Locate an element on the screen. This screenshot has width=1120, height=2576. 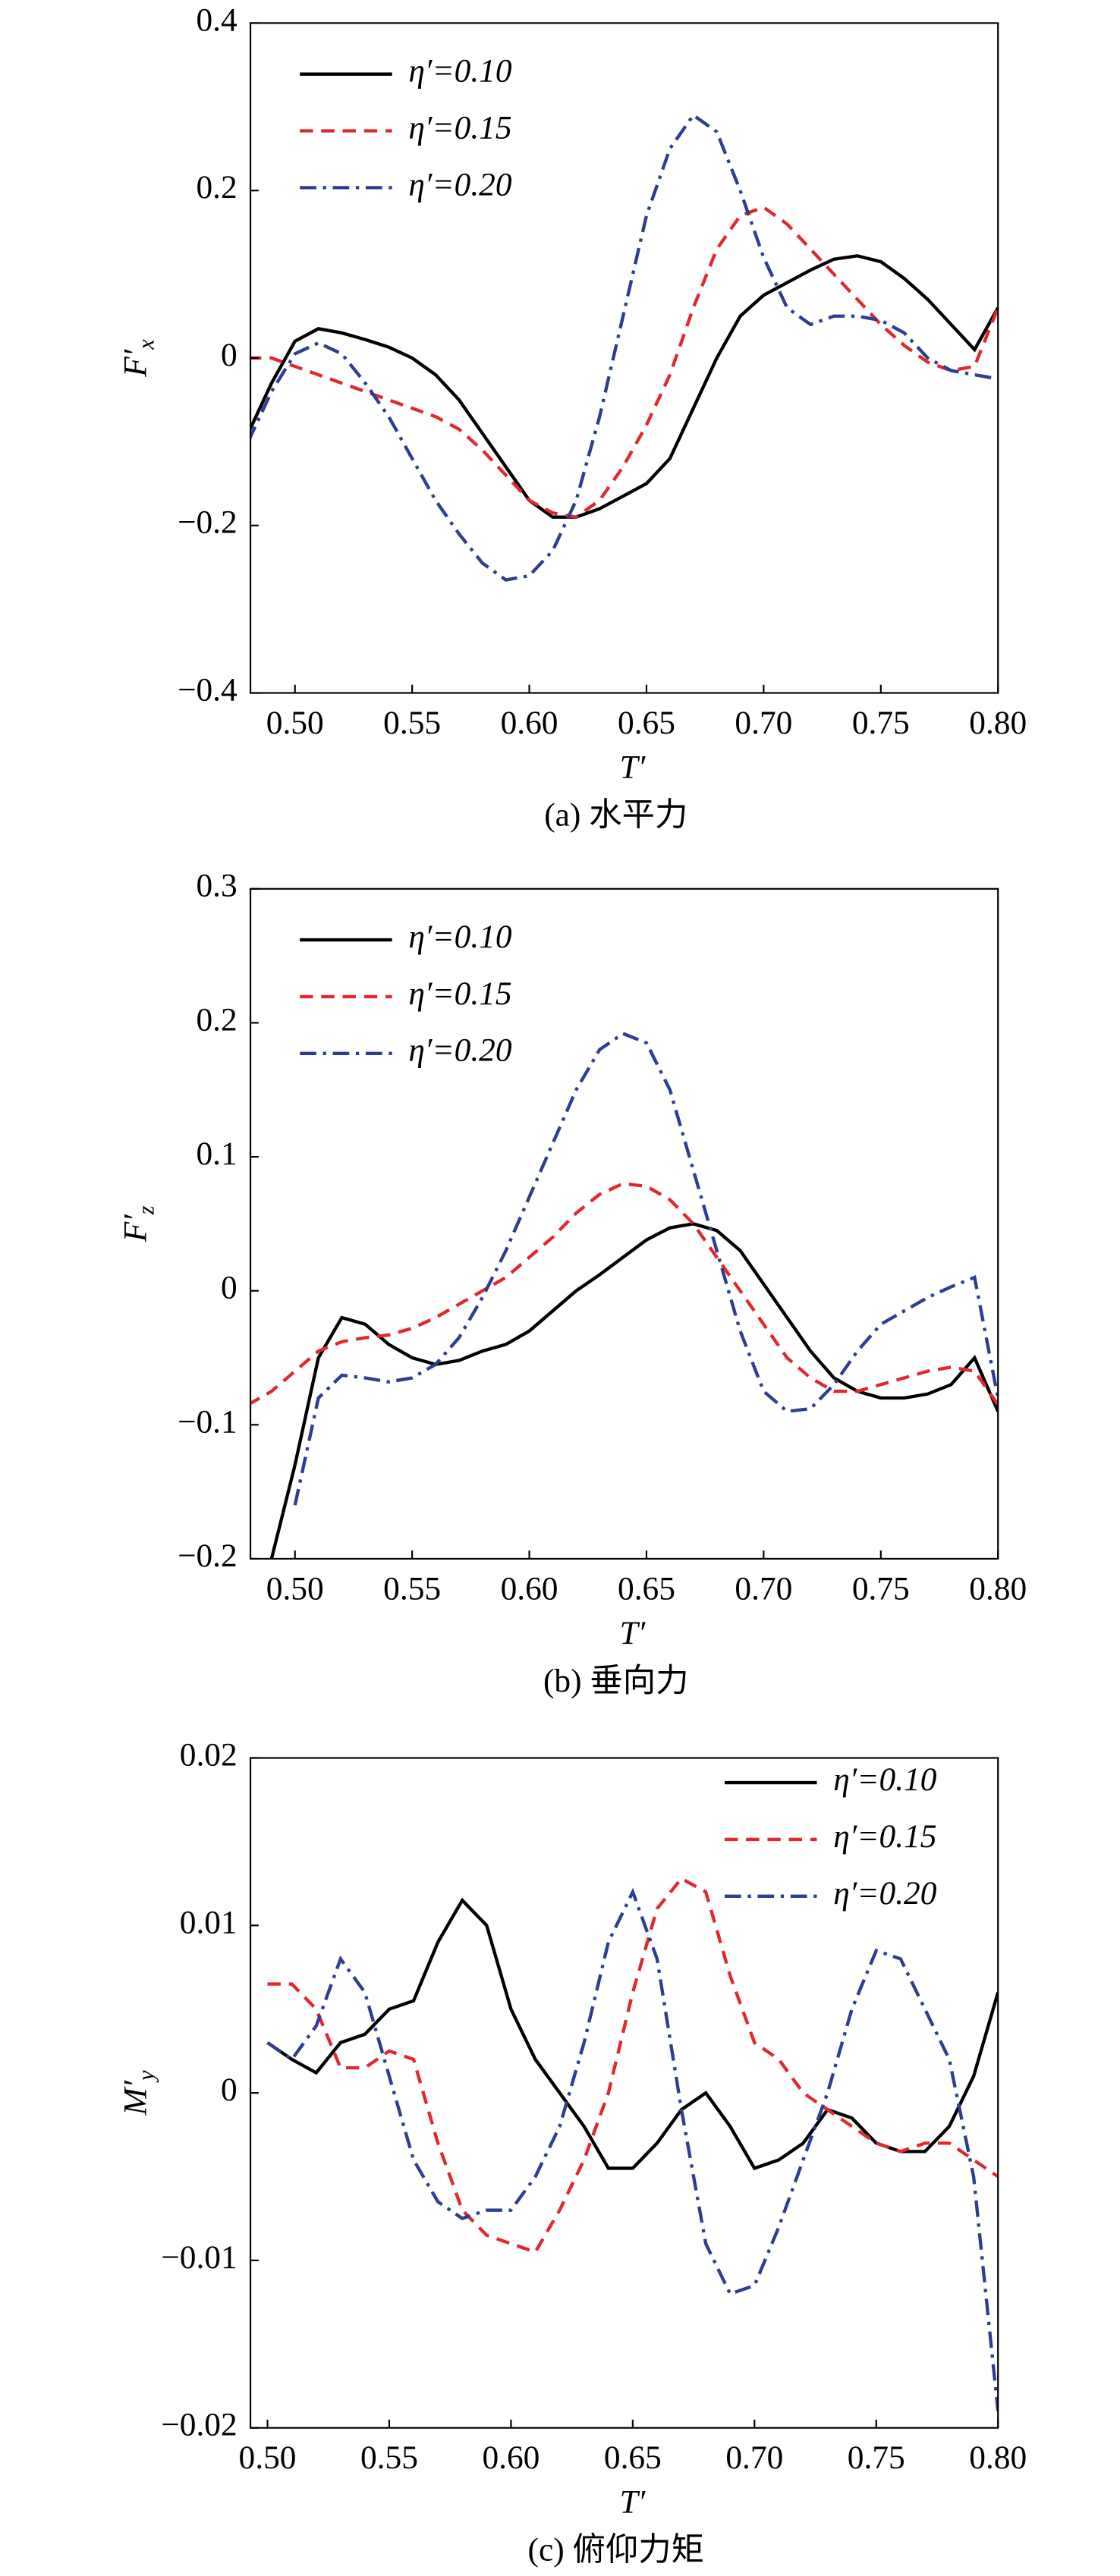
y-axis-label: M′y is located at coordinates (138, 2093).